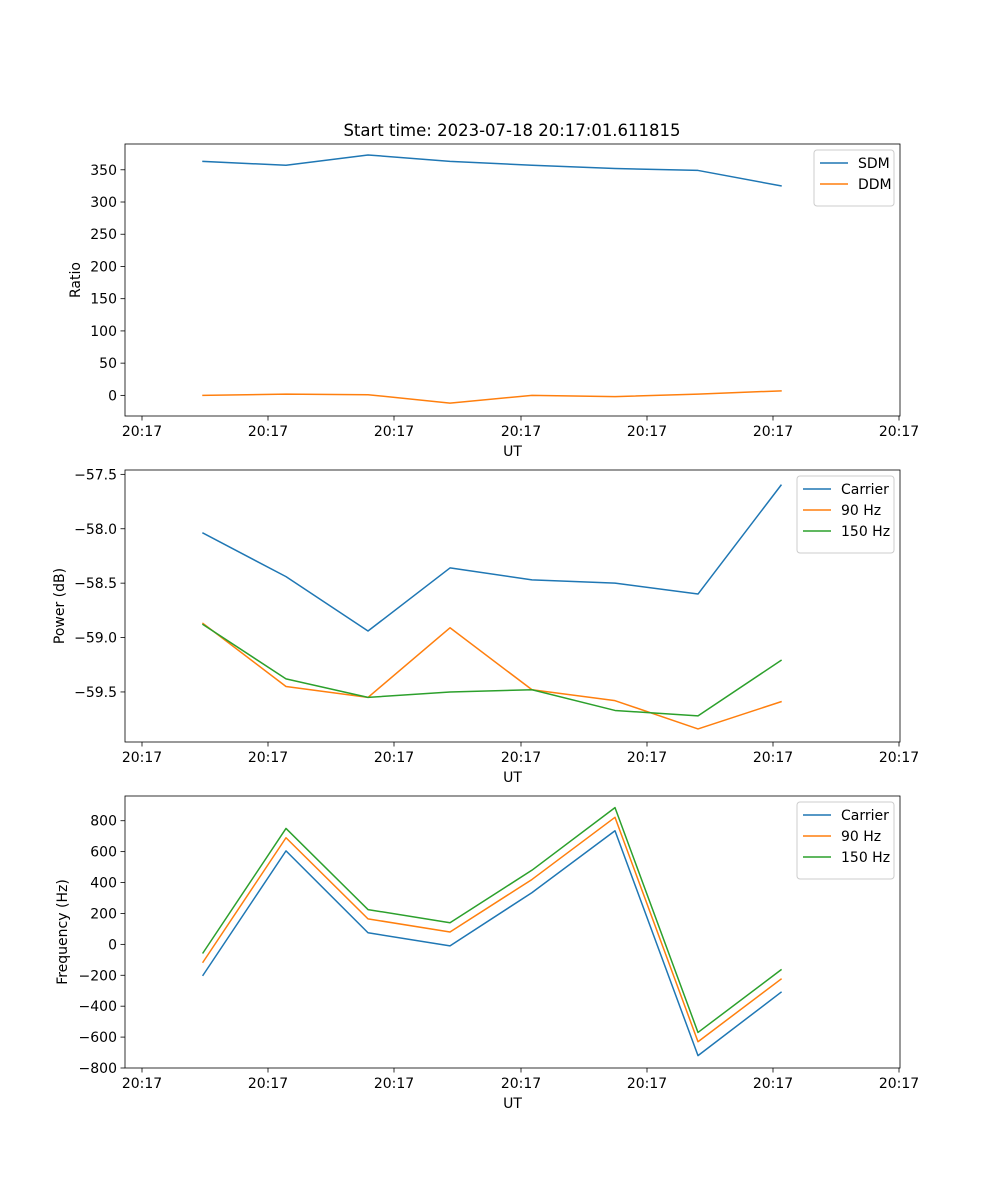 Image resolution: width=1000 pixels, height=1200 pixels. I want to click on y-tick-label: −58.0, so click(95, 530).